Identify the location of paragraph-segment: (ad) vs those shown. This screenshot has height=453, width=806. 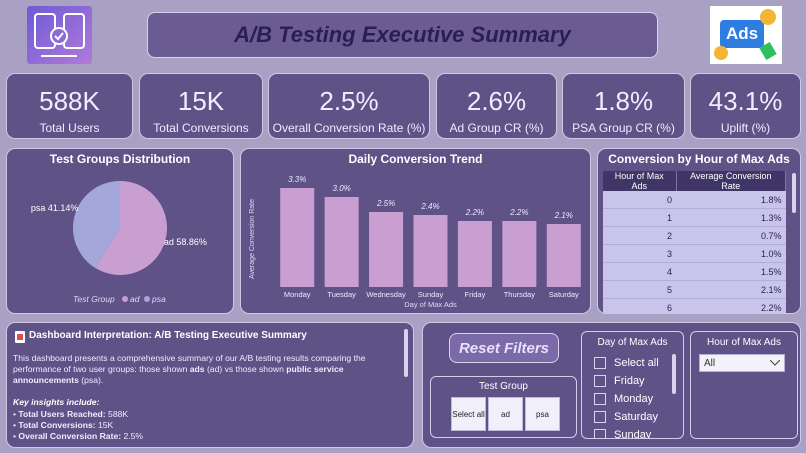
(245, 369).